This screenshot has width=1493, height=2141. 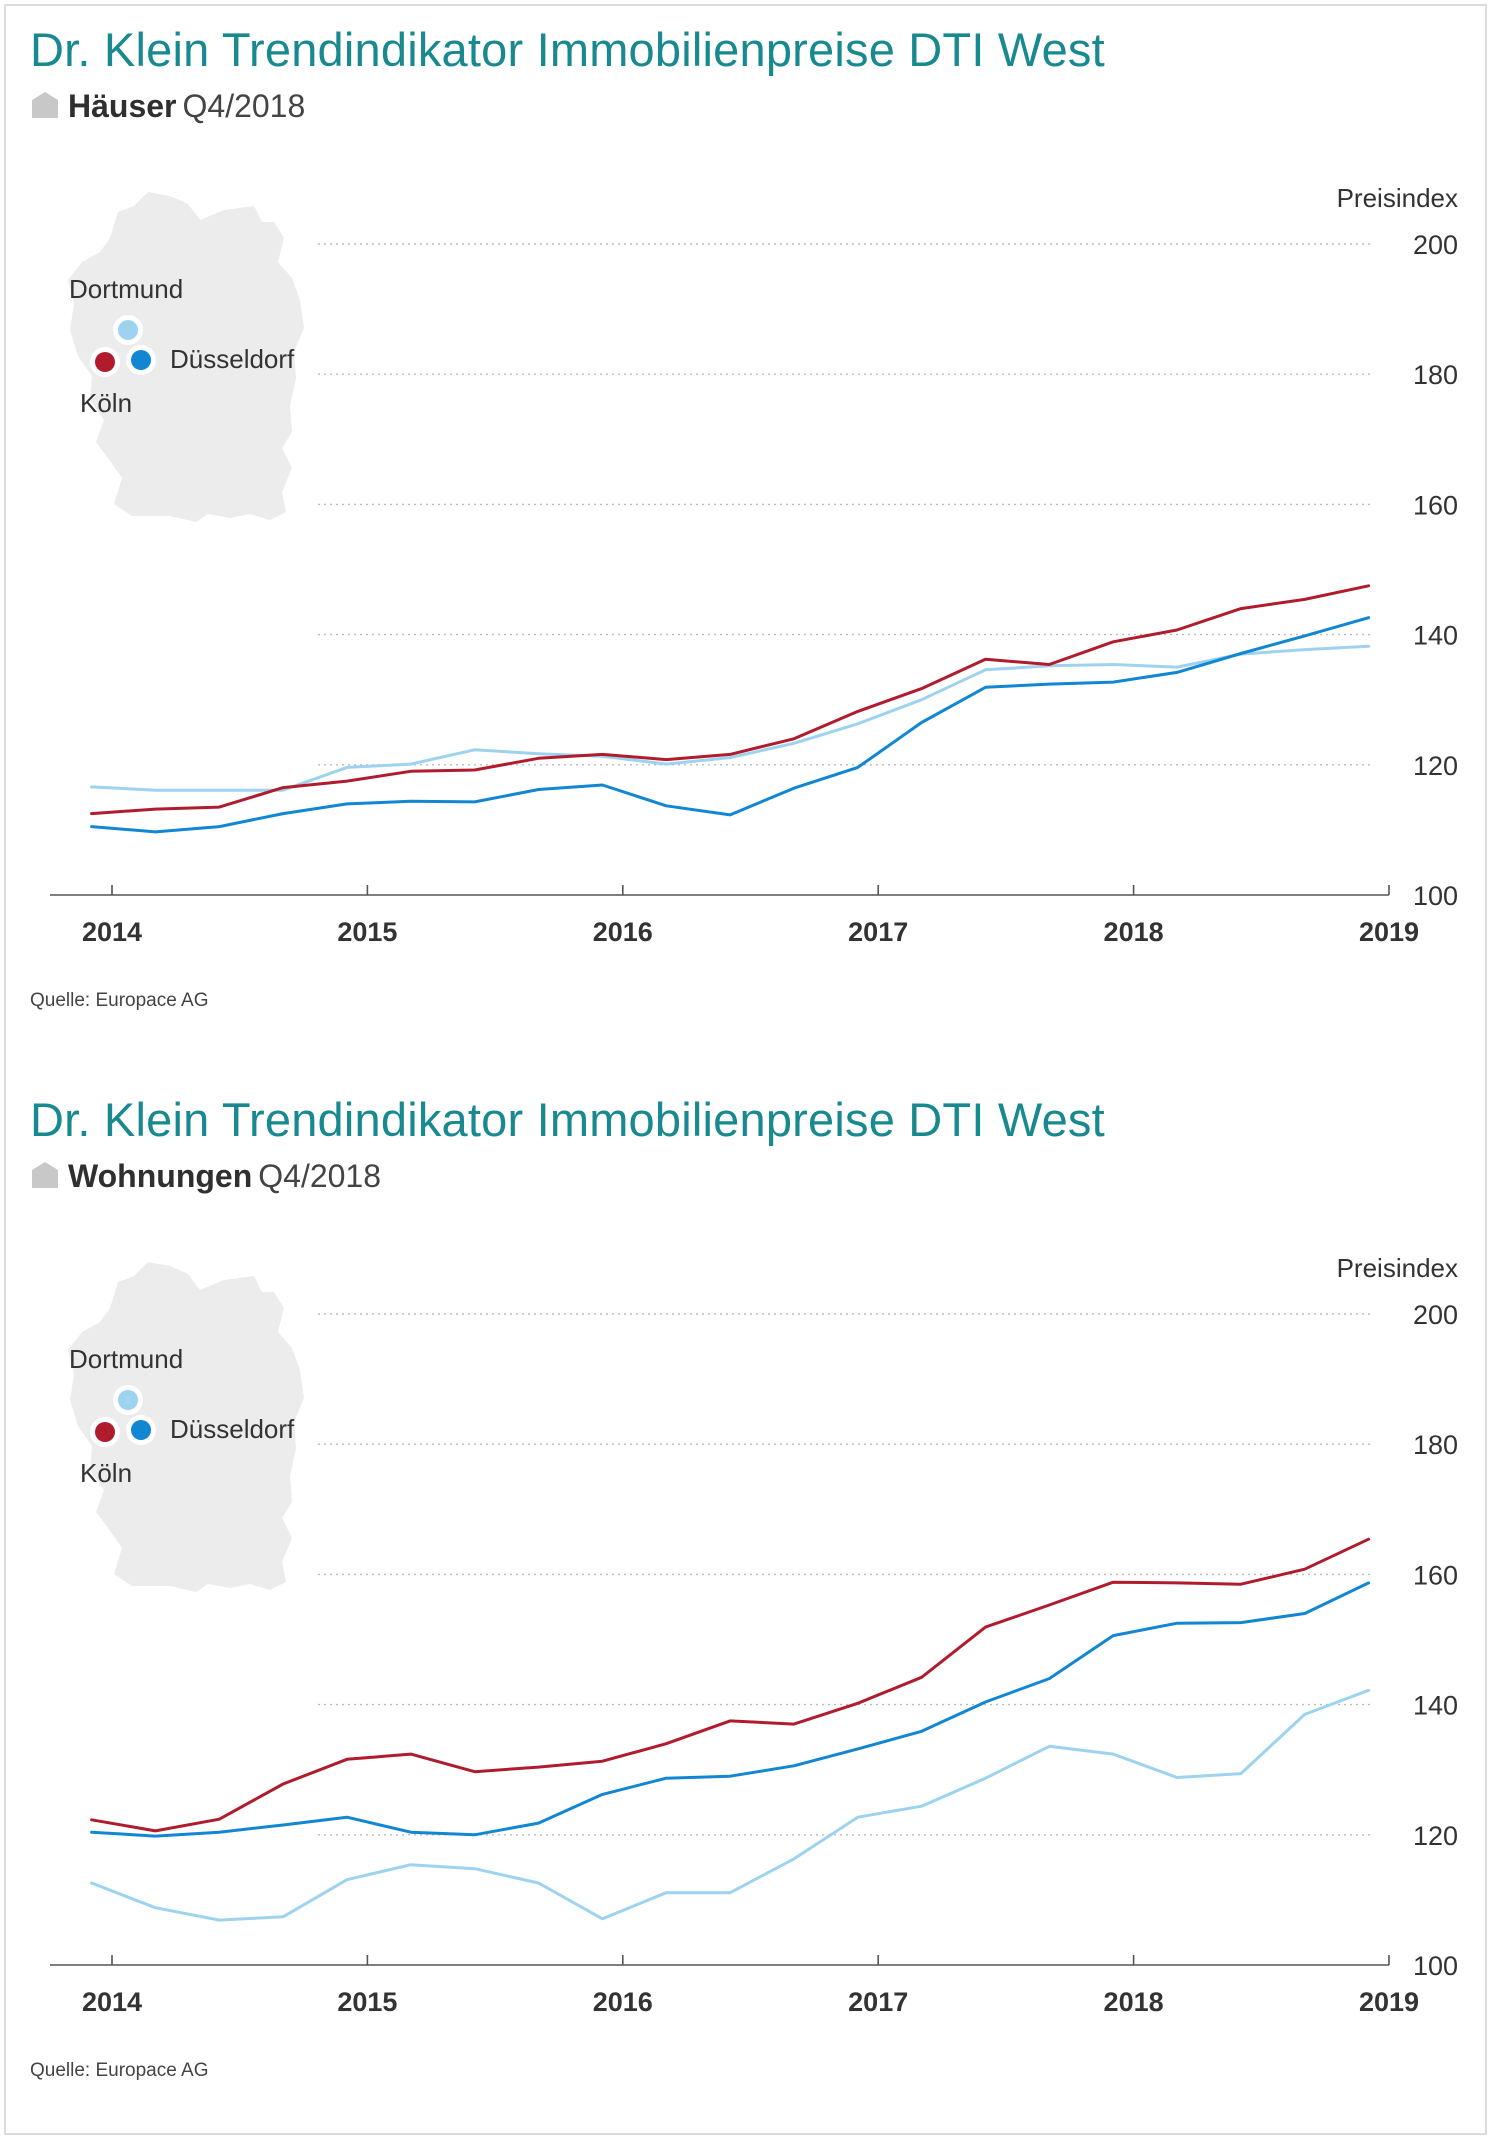 I want to click on chart-subtitle: Häuser Q4/2018, so click(x=167, y=106).